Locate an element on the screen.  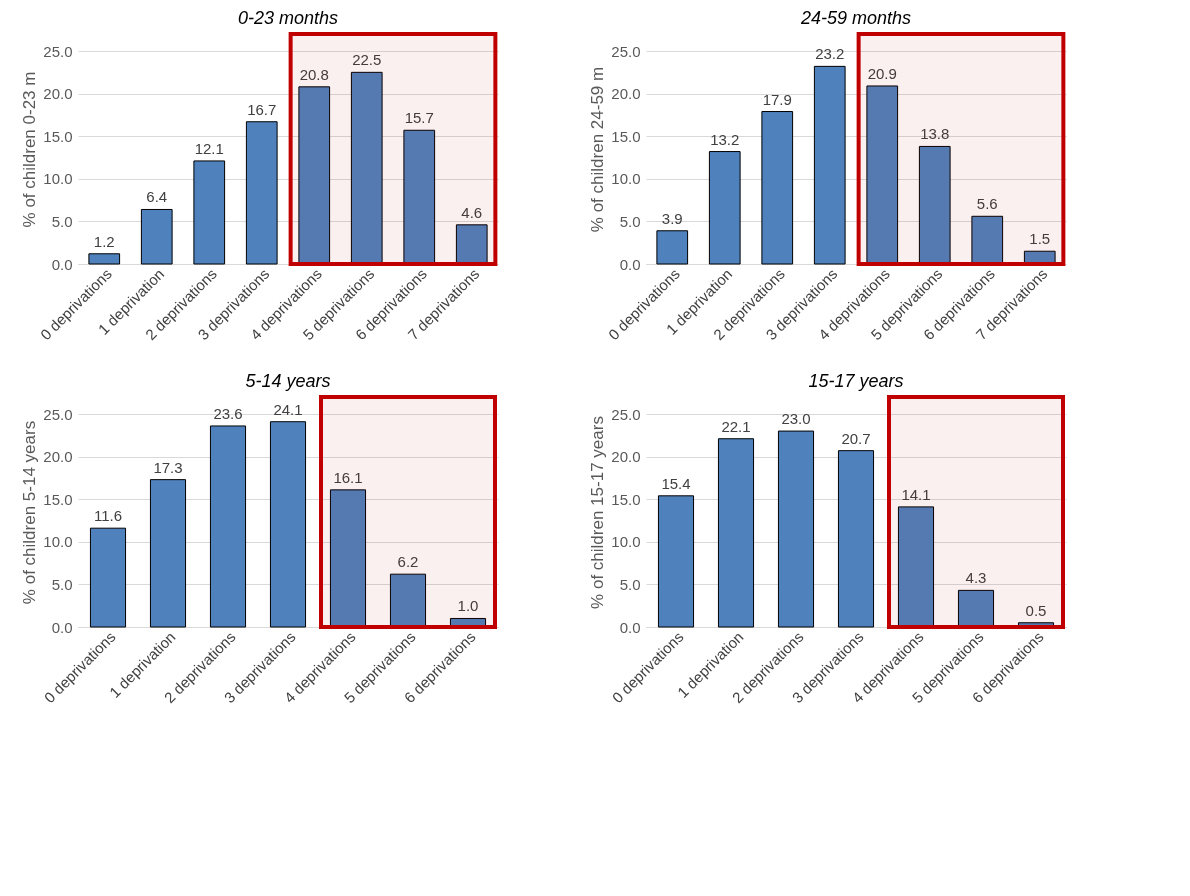
data-label: 22.1 is located at coordinates (736, 426).